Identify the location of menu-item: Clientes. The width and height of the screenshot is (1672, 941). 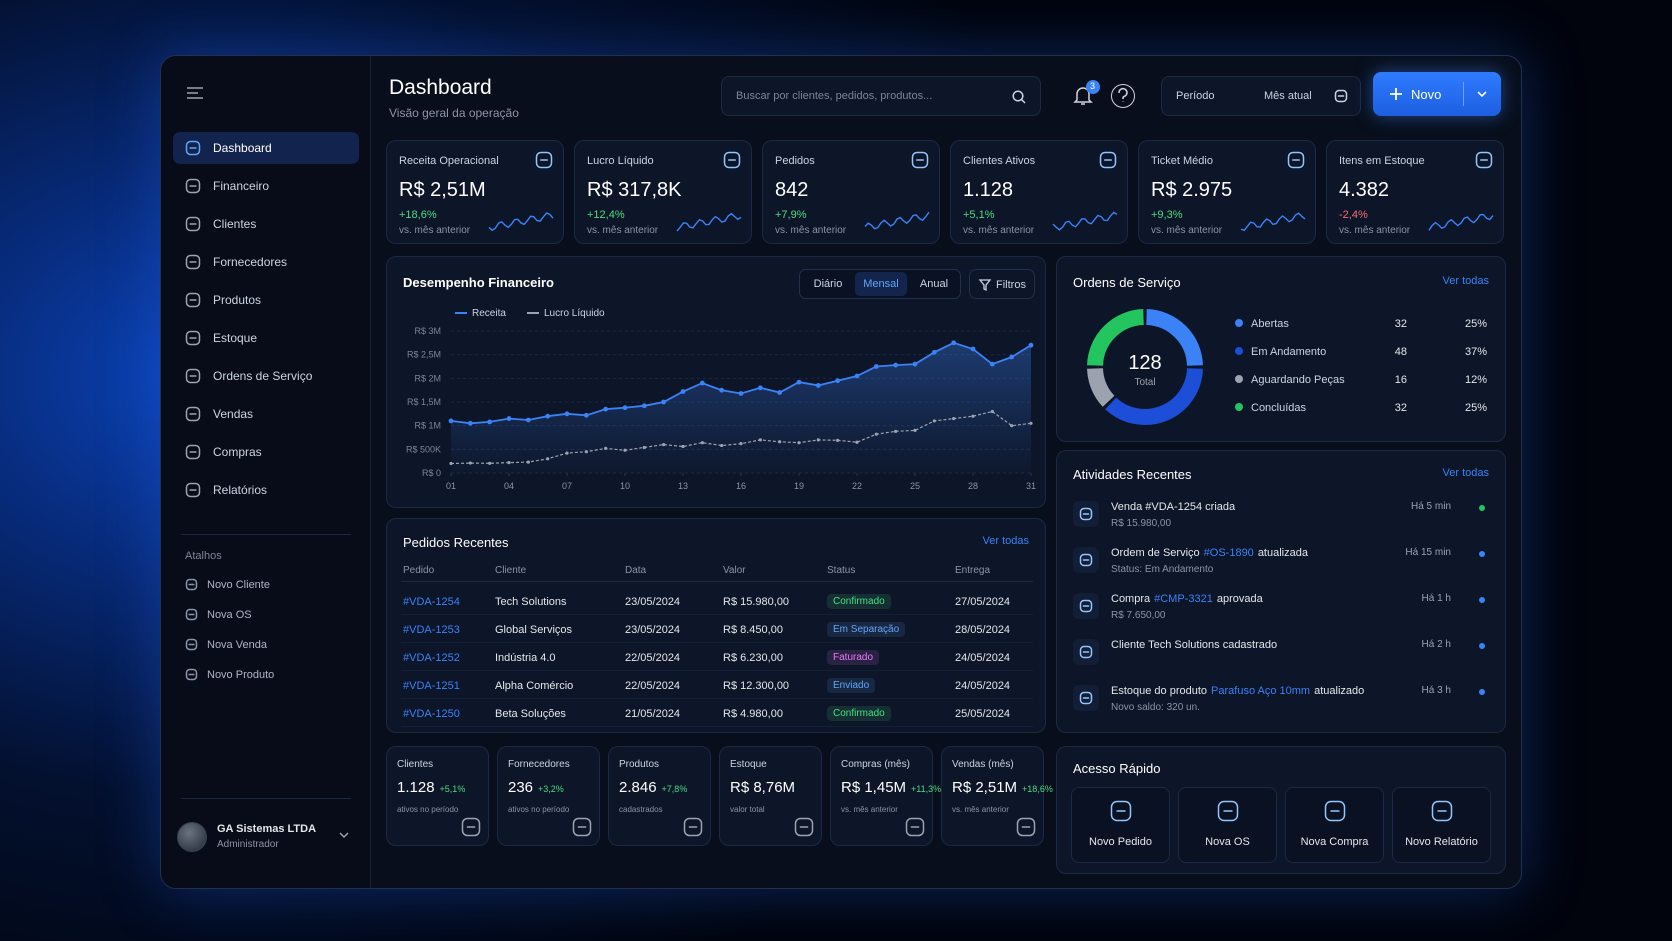
(266, 224).